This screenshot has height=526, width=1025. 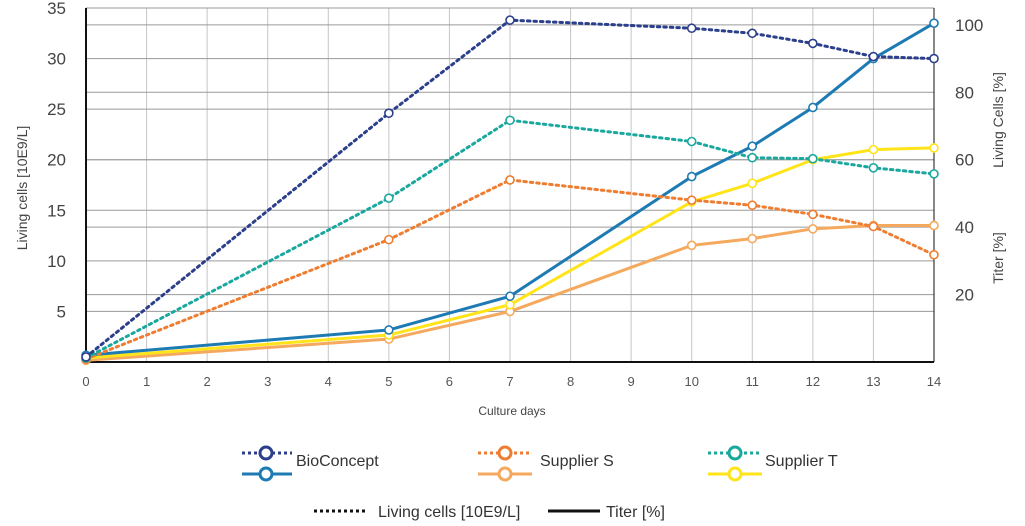 I want to click on x-tick-label-13: 13, so click(x=873, y=381).